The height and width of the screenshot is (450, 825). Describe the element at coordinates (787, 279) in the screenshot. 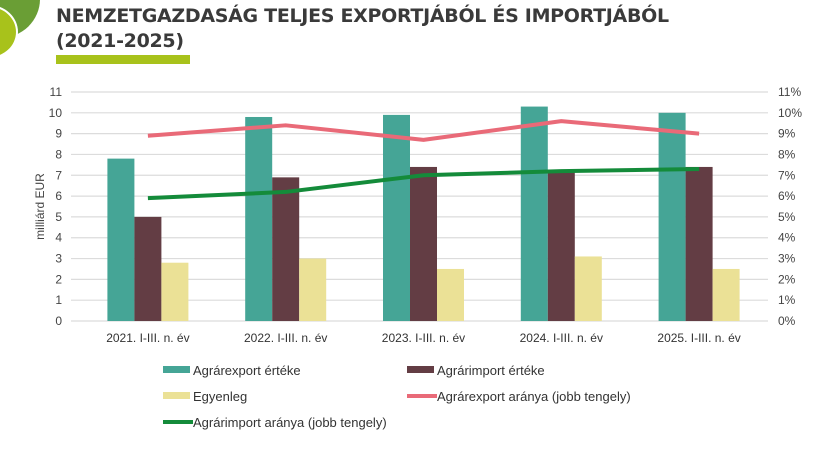

I see `y2-tick-label: 2%` at that location.